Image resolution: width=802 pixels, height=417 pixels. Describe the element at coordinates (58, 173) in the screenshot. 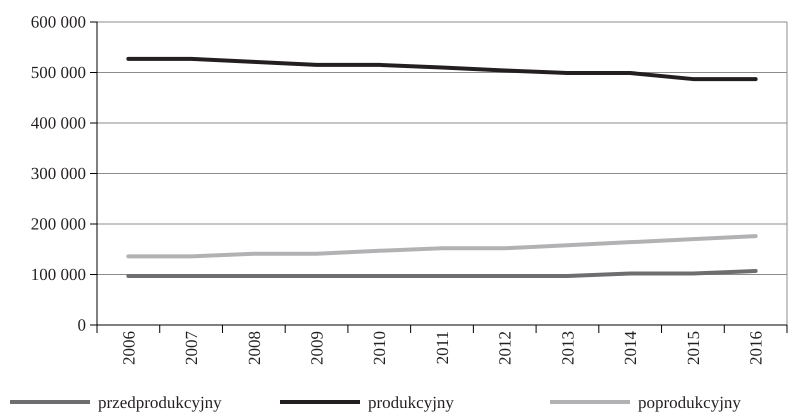

I see `y-tick-label: 300 000` at that location.